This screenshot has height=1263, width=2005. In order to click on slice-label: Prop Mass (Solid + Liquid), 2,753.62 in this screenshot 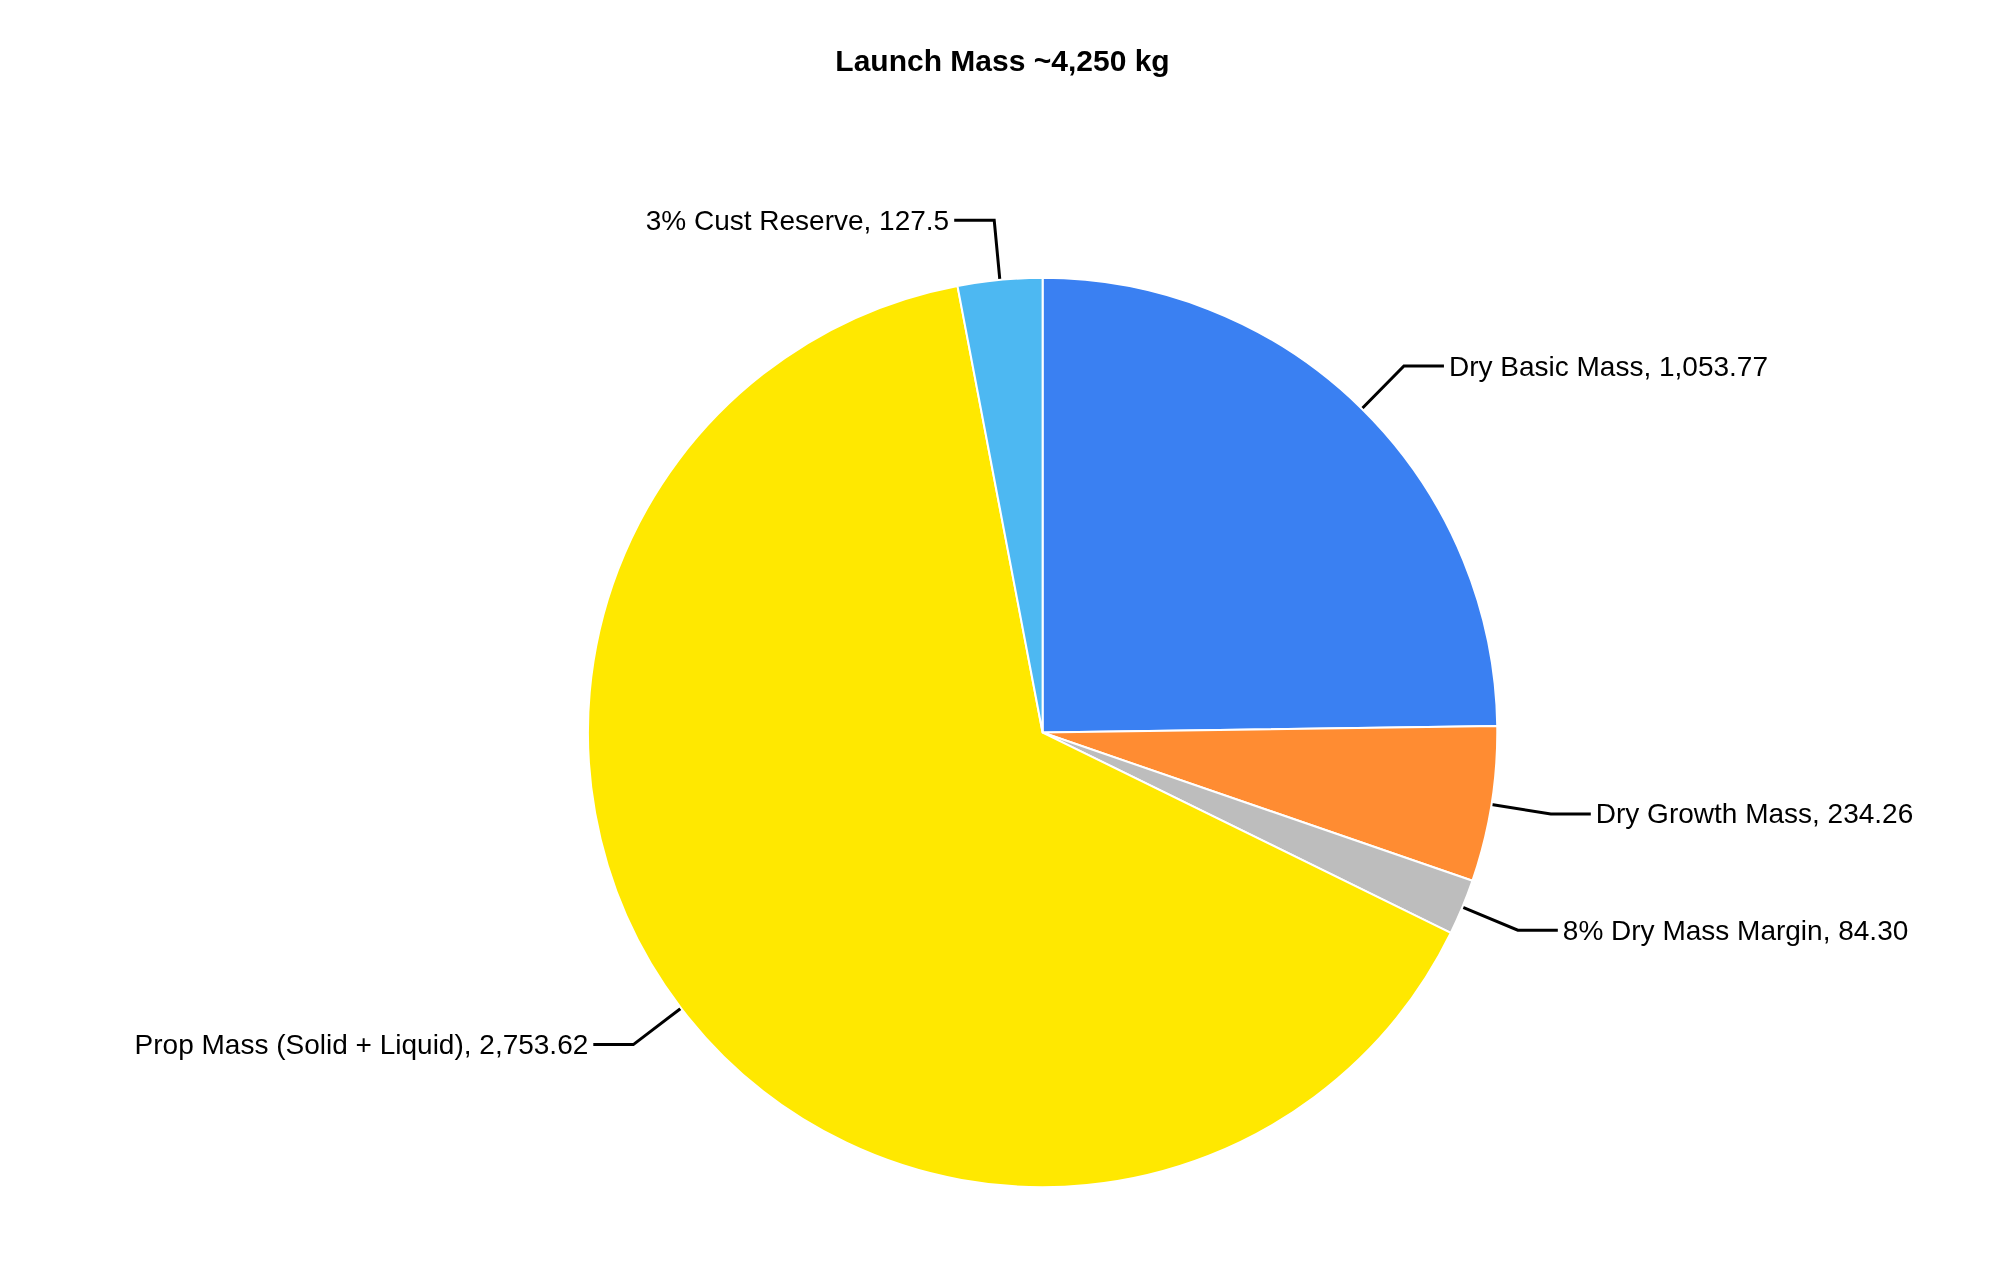, I will do `click(361, 1045)`.